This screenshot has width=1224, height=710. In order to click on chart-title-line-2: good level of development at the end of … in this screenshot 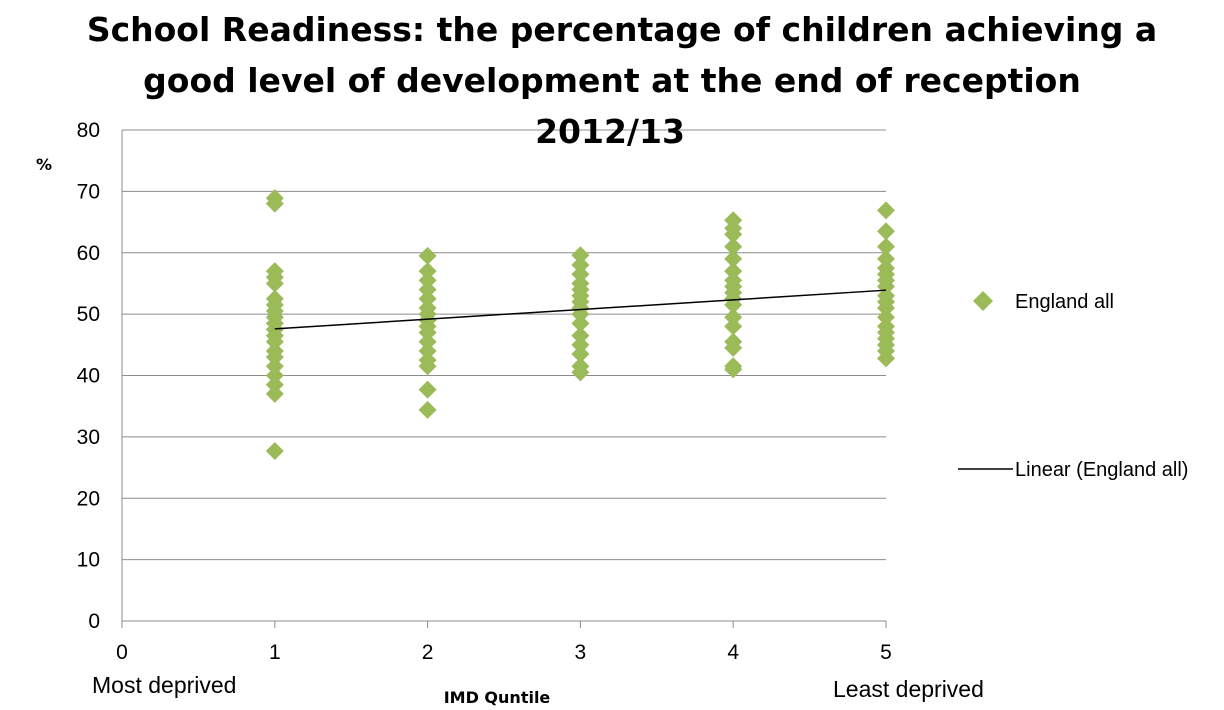, I will do `click(612, 80)`.